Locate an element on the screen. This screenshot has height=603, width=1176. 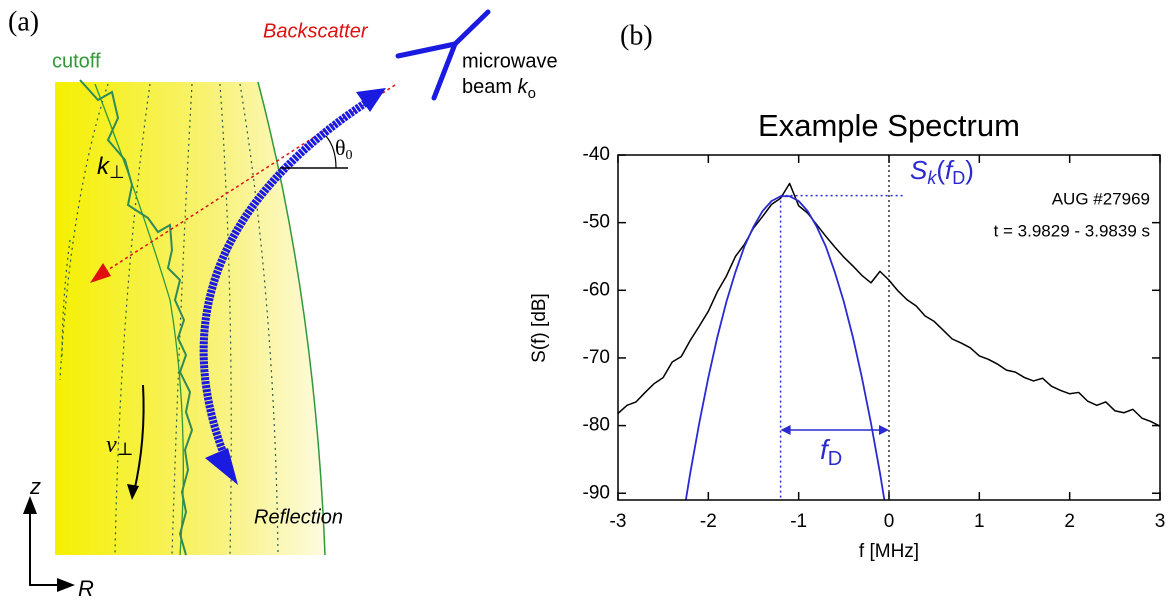
axis-r-head is located at coordinates (66, 585).